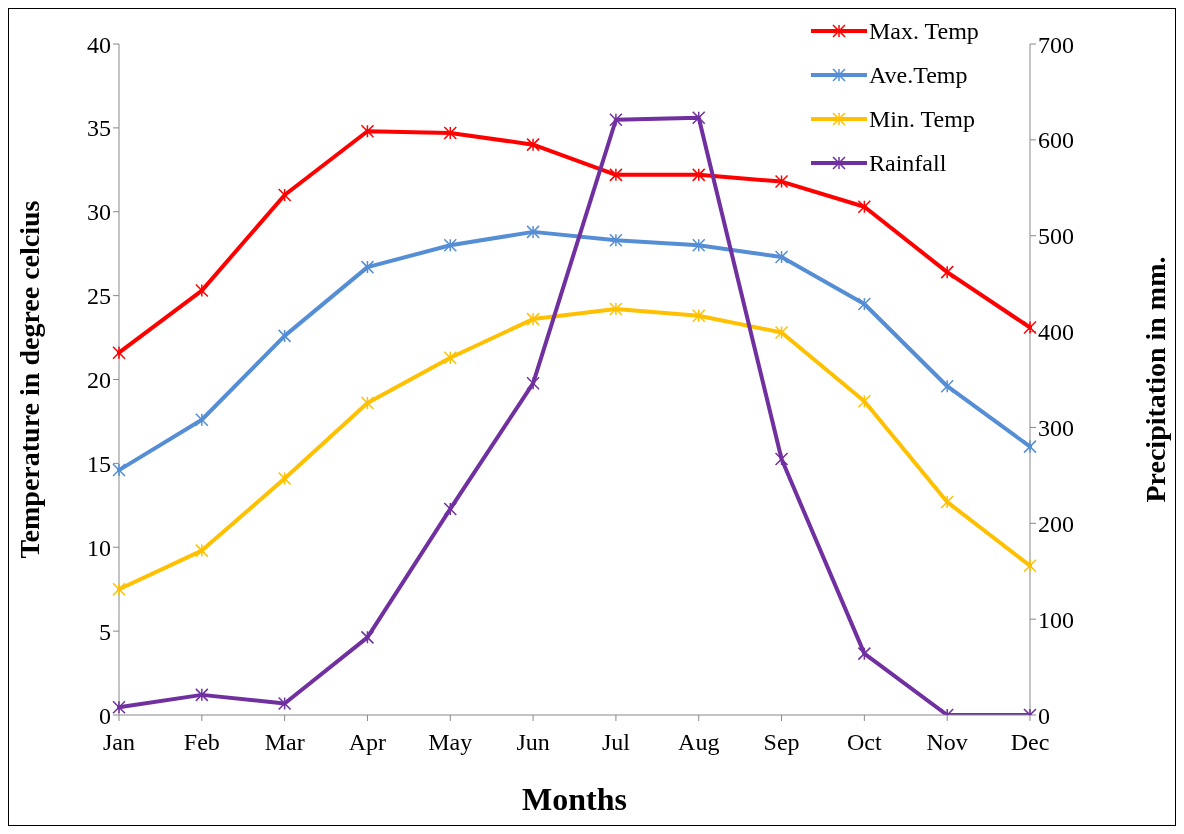 Image resolution: width=1184 pixels, height=834 pixels. Describe the element at coordinates (367, 742) in the screenshot. I see `x-tick-label: Apr` at that location.